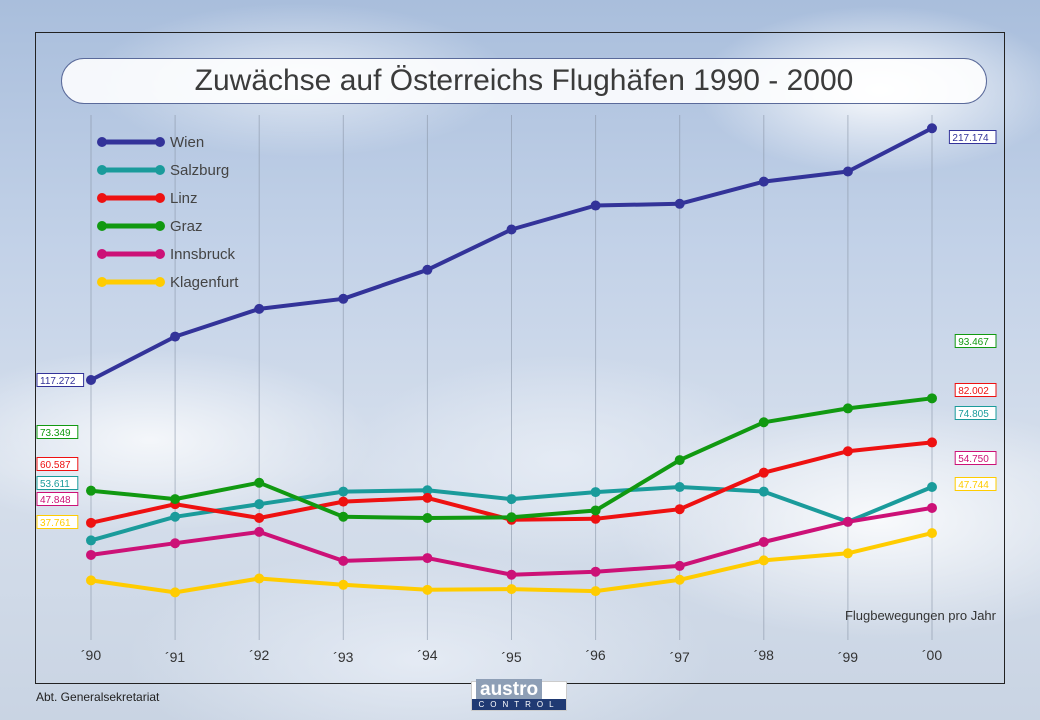  I want to click on start-label-klagenfurt: 37.761, so click(55, 523).